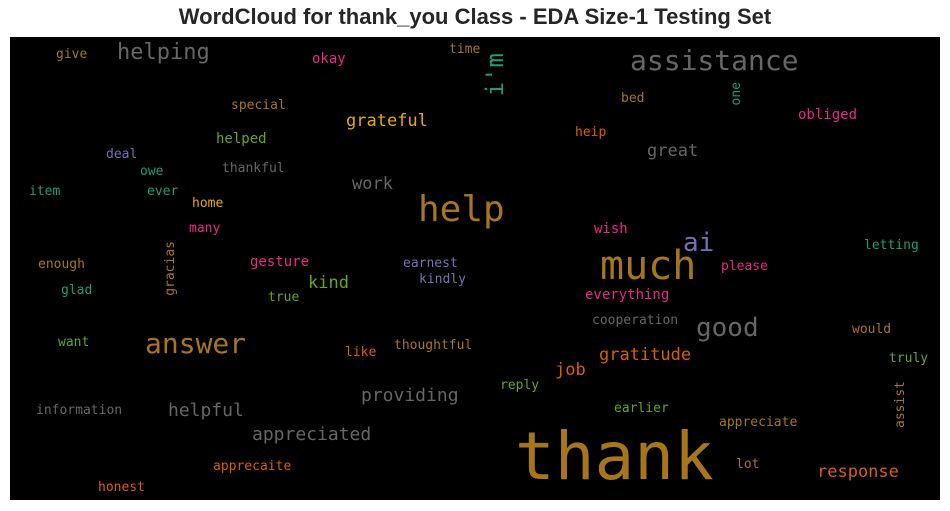 The width and height of the screenshot is (950, 511). Describe the element at coordinates (442, 279) in the screenshot. I see `word-kindly: kindly` at that location.